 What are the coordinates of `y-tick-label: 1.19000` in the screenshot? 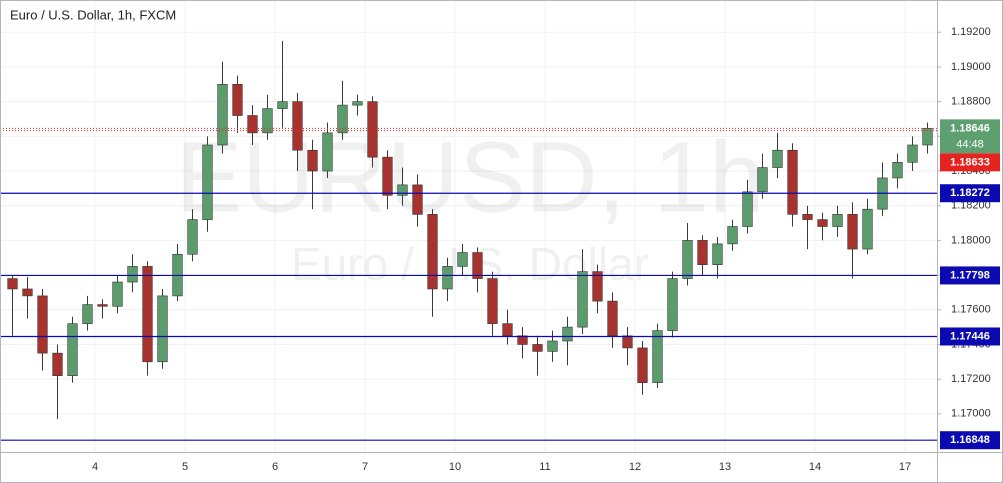 It's located at (971, 67).